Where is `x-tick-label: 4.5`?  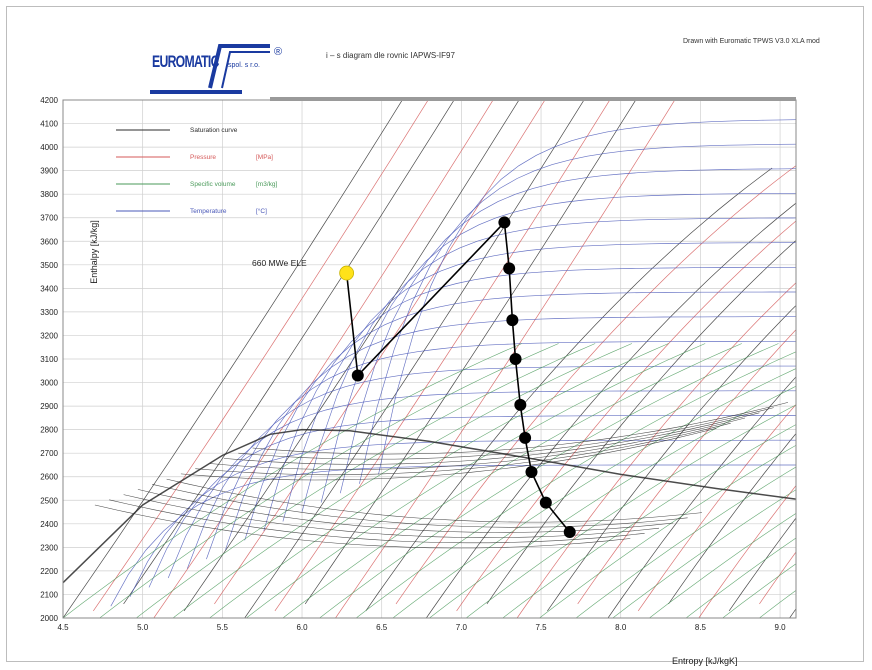
x-tick-label: 4.5 is located at coordinates (63, 627).